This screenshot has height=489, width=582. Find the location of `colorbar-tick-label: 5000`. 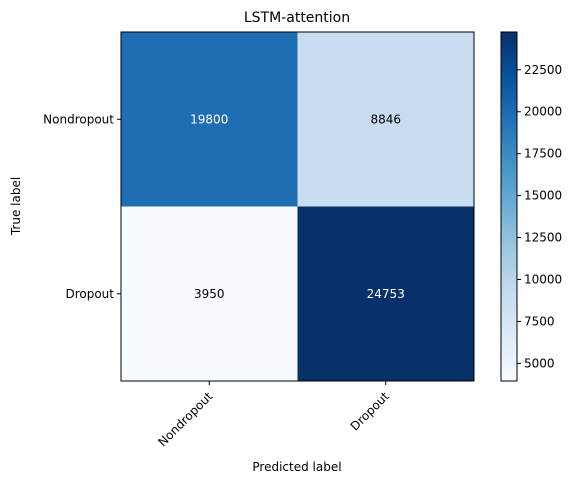

colorbar-tick-label: 5000 is located at coordinates (539, 363).